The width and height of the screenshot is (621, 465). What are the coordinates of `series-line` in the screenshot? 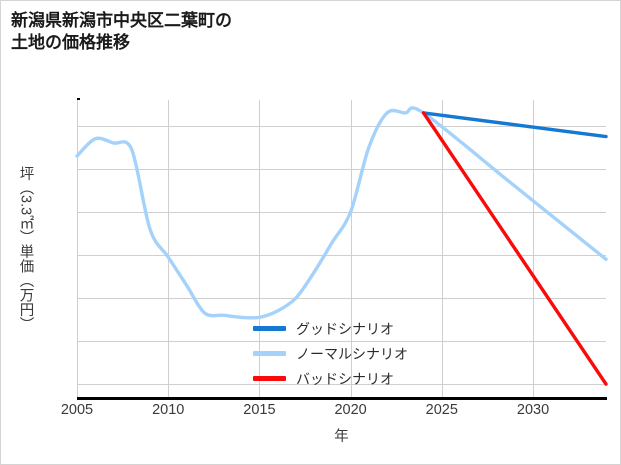 It's located at (514, 125).